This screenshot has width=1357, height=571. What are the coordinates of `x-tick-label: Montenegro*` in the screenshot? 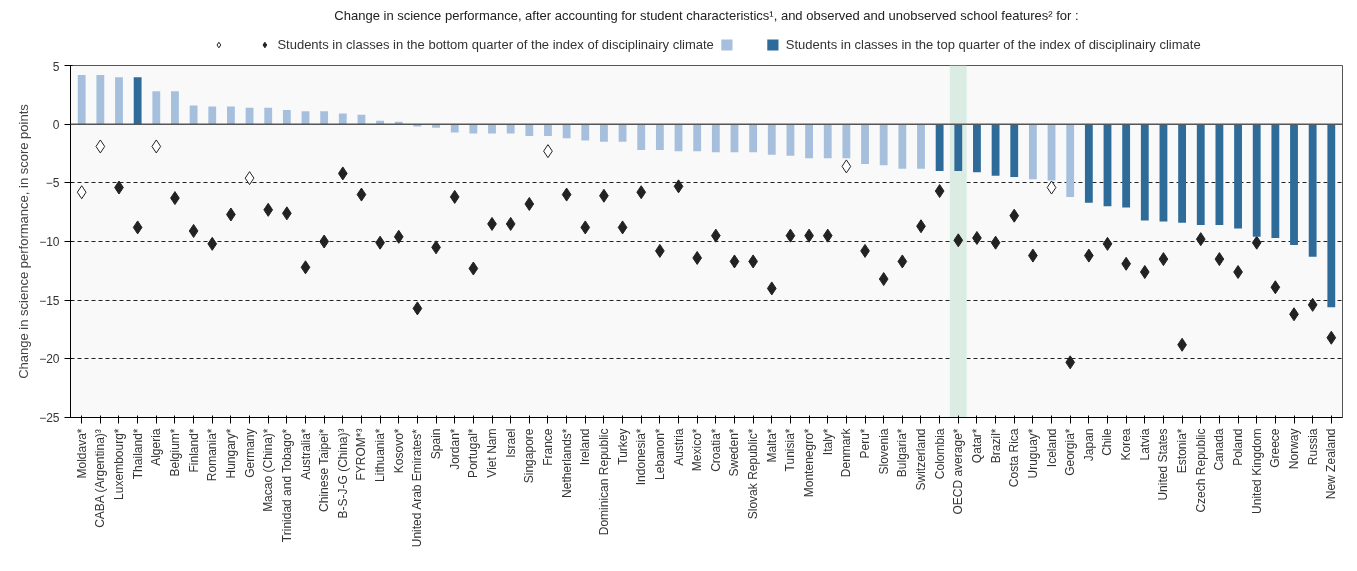 It's located at (809, 463).